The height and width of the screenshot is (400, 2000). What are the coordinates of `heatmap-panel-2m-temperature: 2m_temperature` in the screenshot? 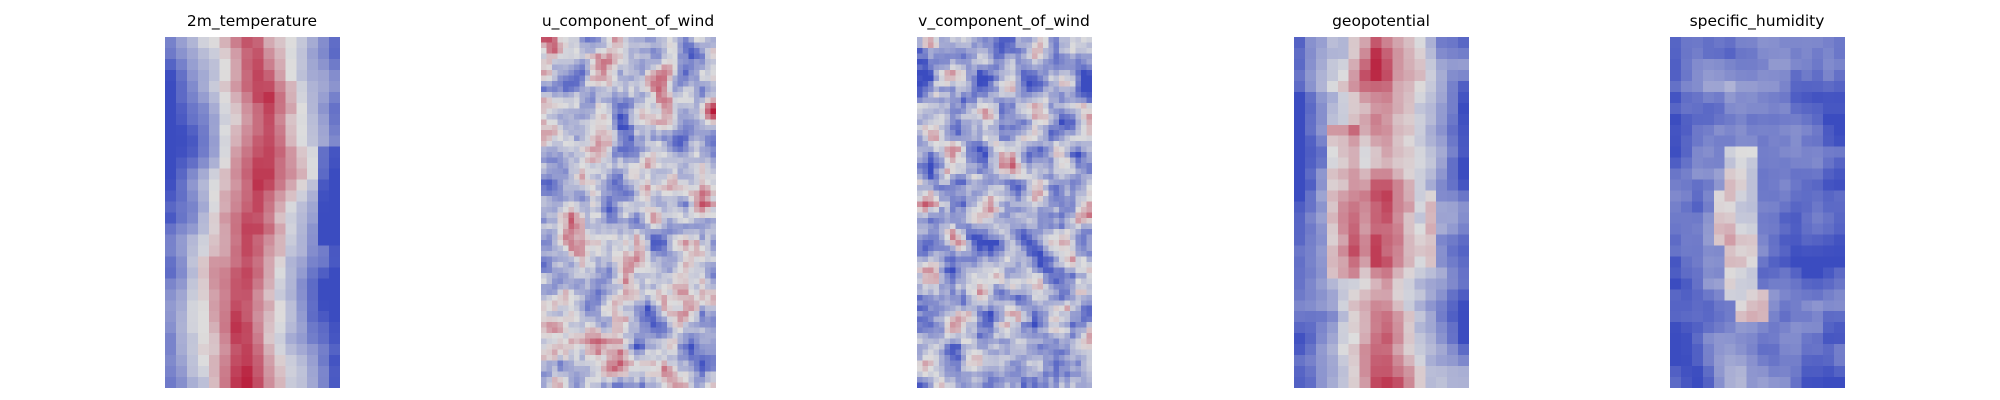 It's located at (252, 200).